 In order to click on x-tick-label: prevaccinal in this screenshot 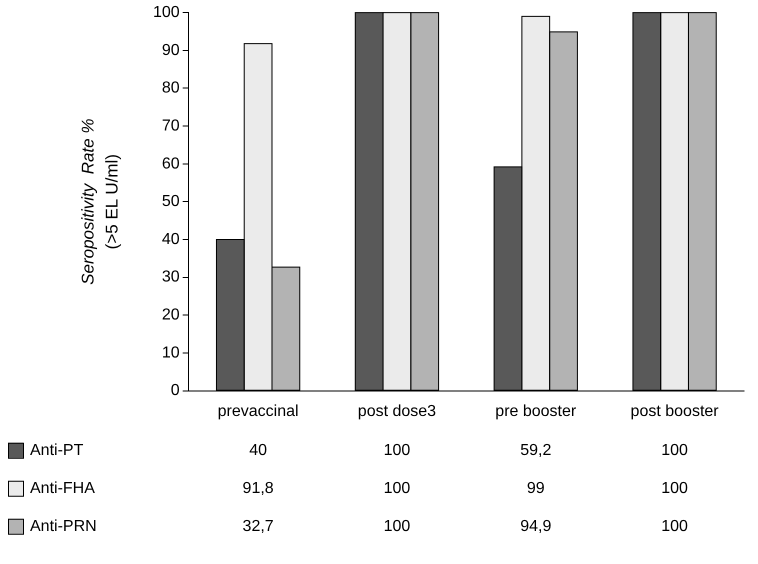, I will do `click(258, 411)`.